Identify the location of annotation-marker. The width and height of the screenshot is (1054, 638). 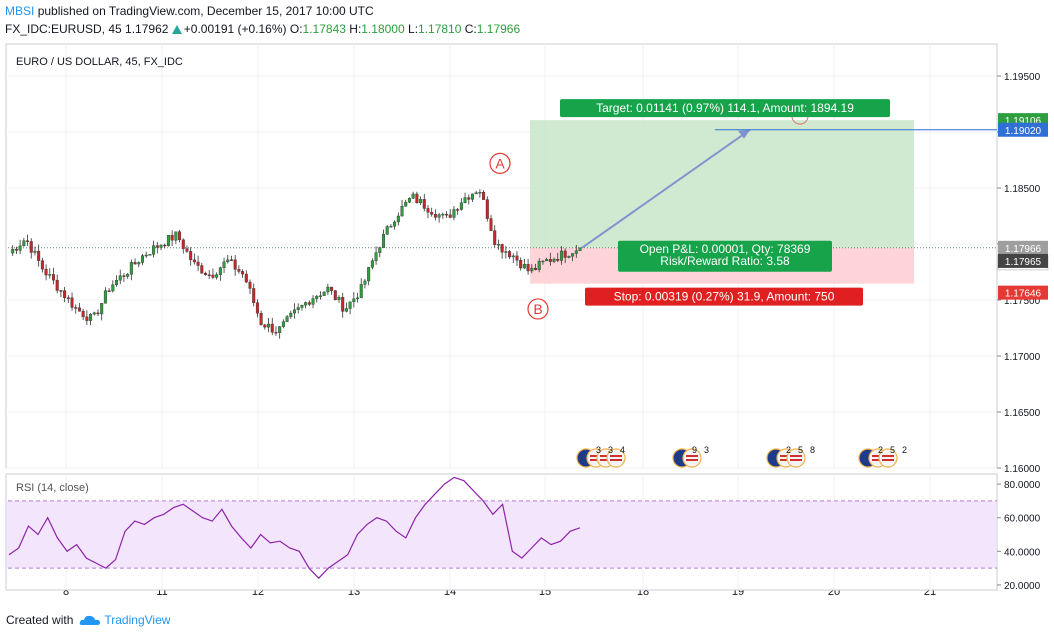
(500, 163).